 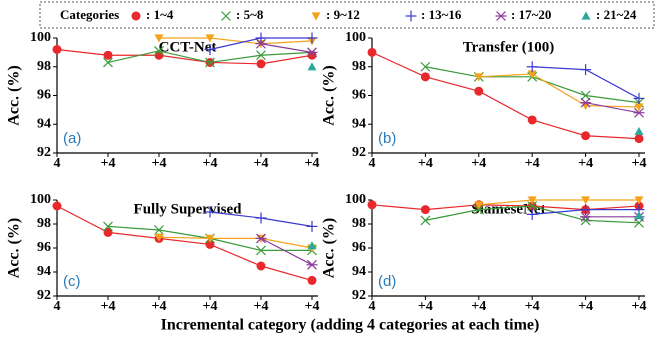 I want to click on chart-title: Fully Supervised, so click(x=188, y=209).